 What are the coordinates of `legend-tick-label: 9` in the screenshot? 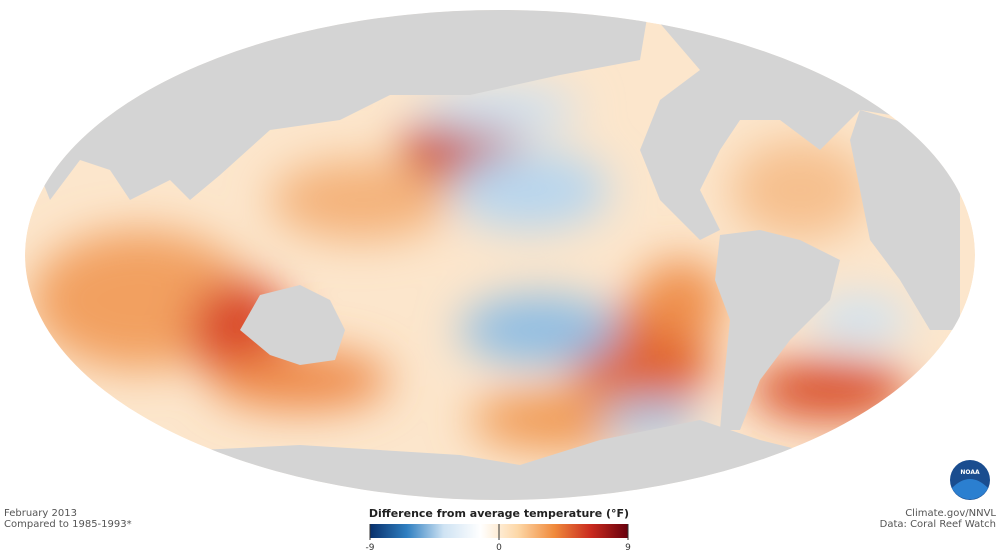 It's located at (628, 548).